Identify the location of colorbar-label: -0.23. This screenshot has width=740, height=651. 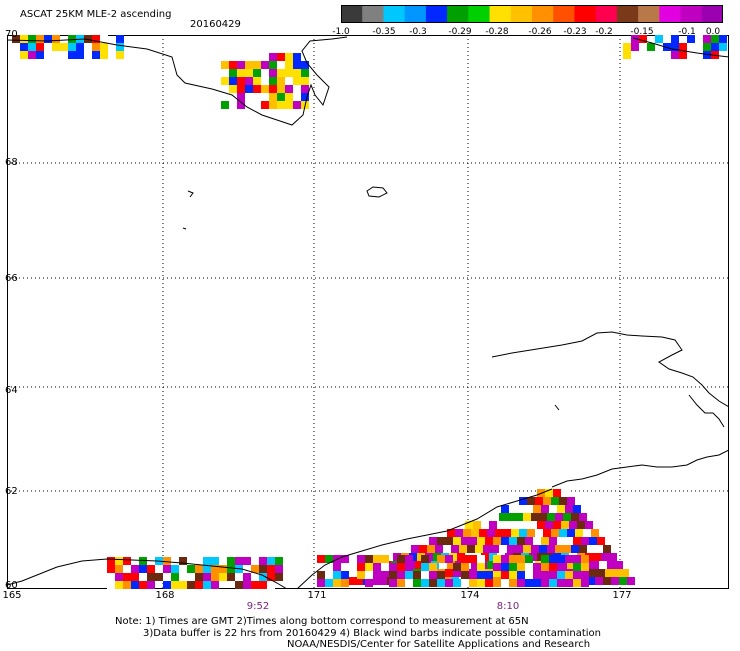
(575, 32).